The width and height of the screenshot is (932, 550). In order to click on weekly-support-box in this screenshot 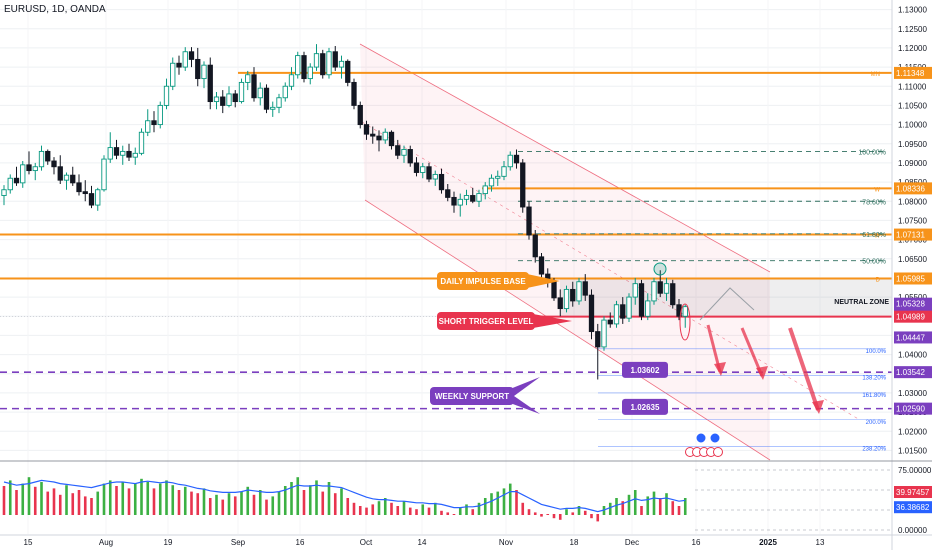, I will do `click(472, 396)`.